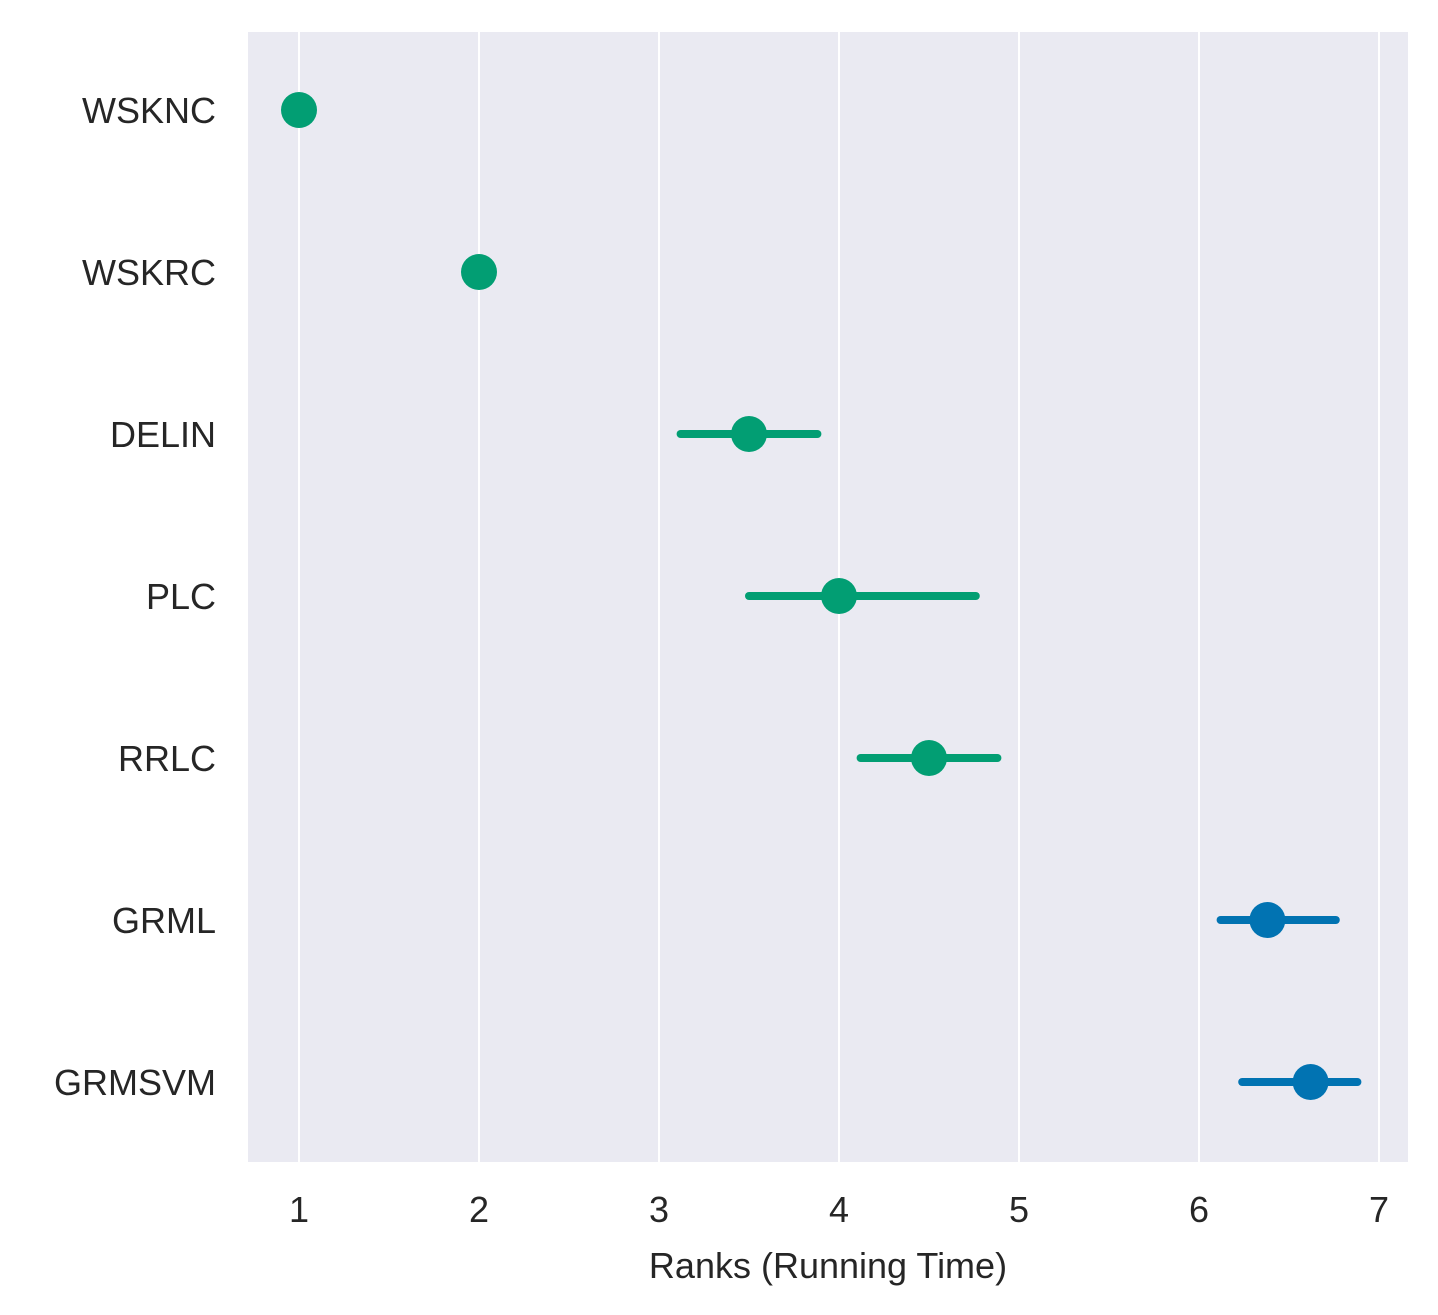 Image resolution: width=1438 pixels, height=1315 pixels. Describe the element at coordinates (659, 1209) in the screenshot. I see `x-tick-label-3: 3` at that location.